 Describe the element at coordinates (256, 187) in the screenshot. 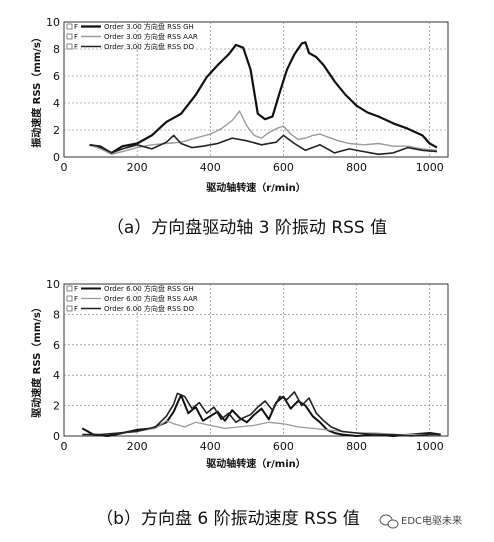

I see `x-axis-label-a: 驱动轴转速（r/min）` at that location.